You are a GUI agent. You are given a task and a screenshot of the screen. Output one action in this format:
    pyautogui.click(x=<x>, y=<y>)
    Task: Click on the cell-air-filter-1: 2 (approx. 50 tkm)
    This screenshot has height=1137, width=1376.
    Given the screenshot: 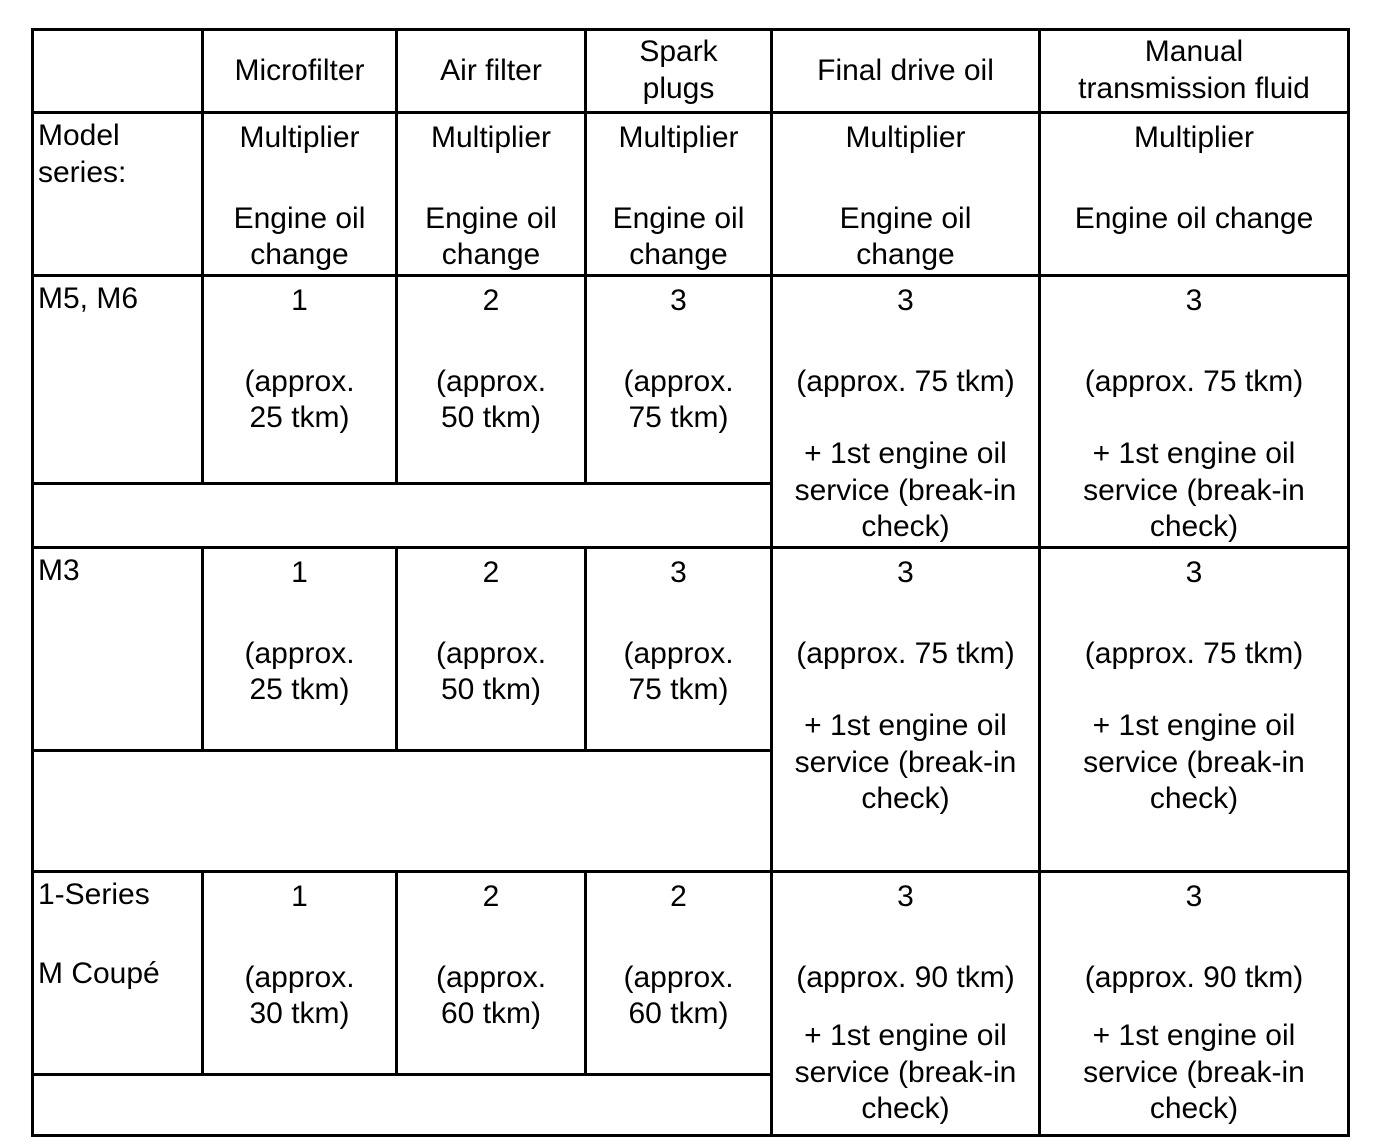 What is the action you would take?
    pyautogui.click(x=491, y=648)
    